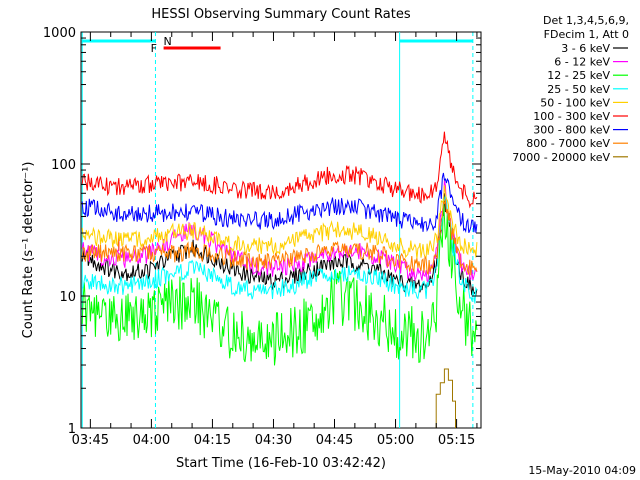  What do you see at coordinates (63, 165) in the screenshot?
I see `y-tick-label: 100` at bounding box center [63, 165].